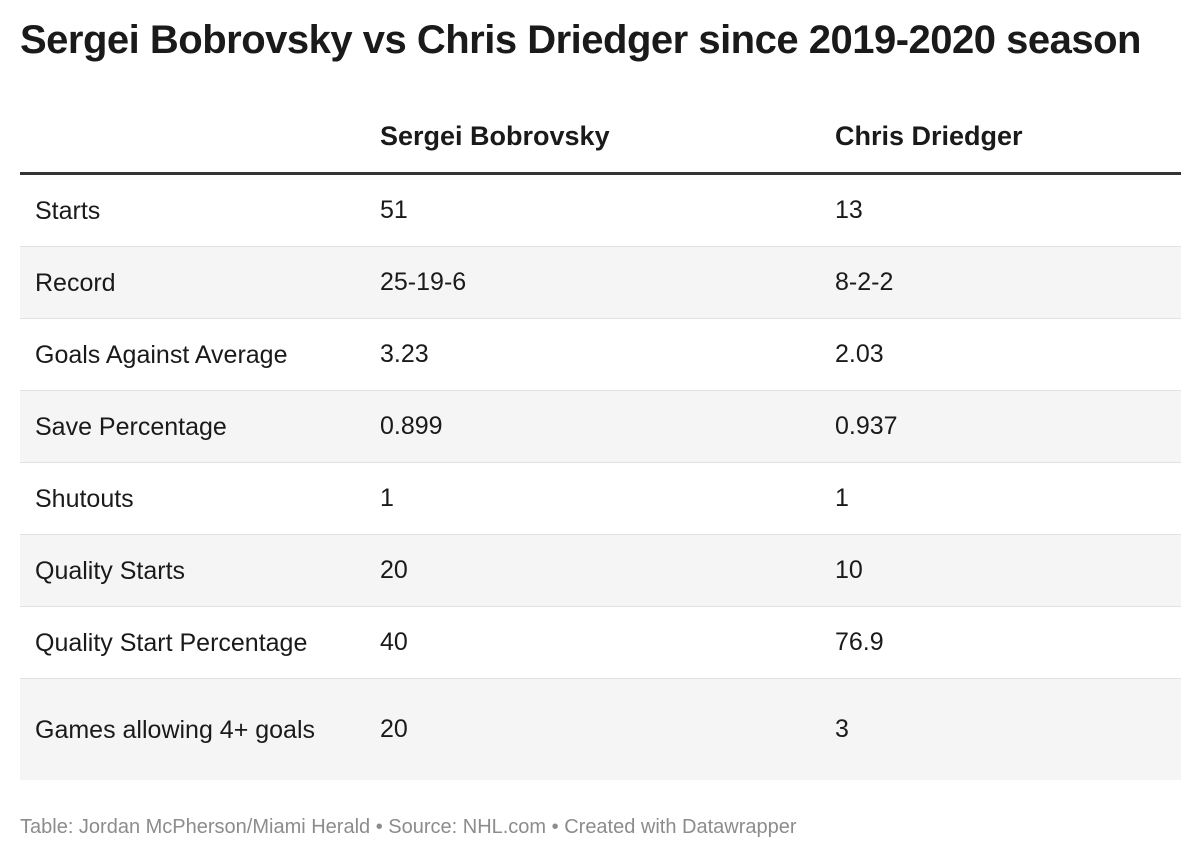 The width and height of the screenshot is (1200, 861). Describe the element at coordinates (849, 210) in the screenshot. I see `driedger-value: 13` at that location.